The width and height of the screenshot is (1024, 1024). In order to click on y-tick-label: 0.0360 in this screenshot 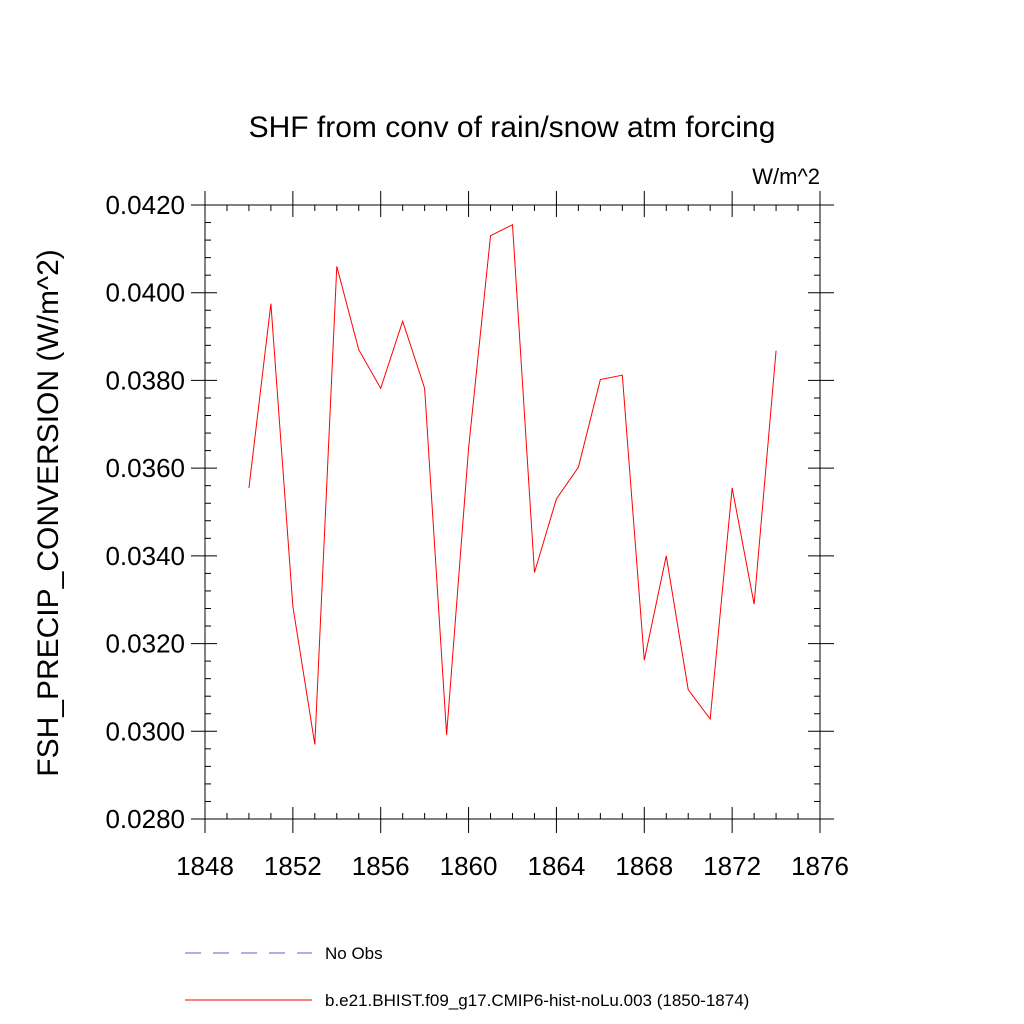, I will do `click(145, 468)`.